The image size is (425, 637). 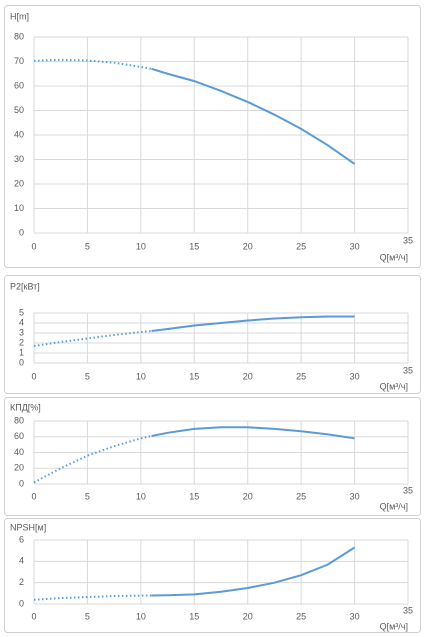 What do you see at coordinates (19, 16) in the screenshot?
I see `y-axis-title: H[m]` at bounding box center [19, 16].